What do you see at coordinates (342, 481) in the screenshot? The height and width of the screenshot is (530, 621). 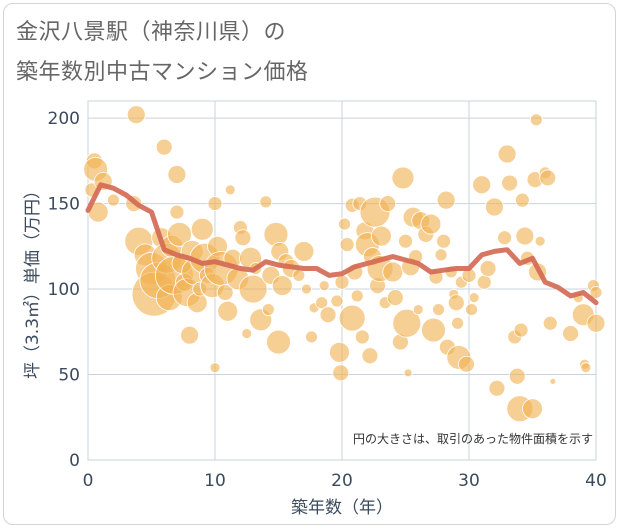 I see `x-tick-label: 20` at bounding box center [342, 481].